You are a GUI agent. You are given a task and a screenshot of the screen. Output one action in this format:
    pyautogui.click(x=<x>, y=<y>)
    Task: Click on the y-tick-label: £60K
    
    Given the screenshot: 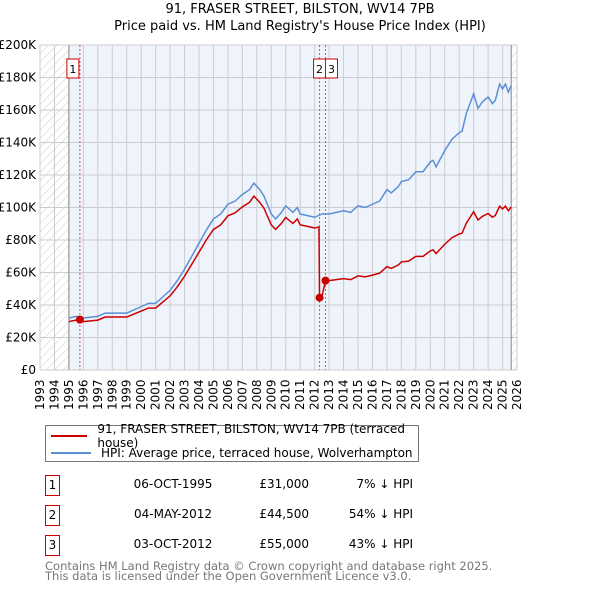 What is the action you would take?
    pyautogui.click(x=21, y=273)
    